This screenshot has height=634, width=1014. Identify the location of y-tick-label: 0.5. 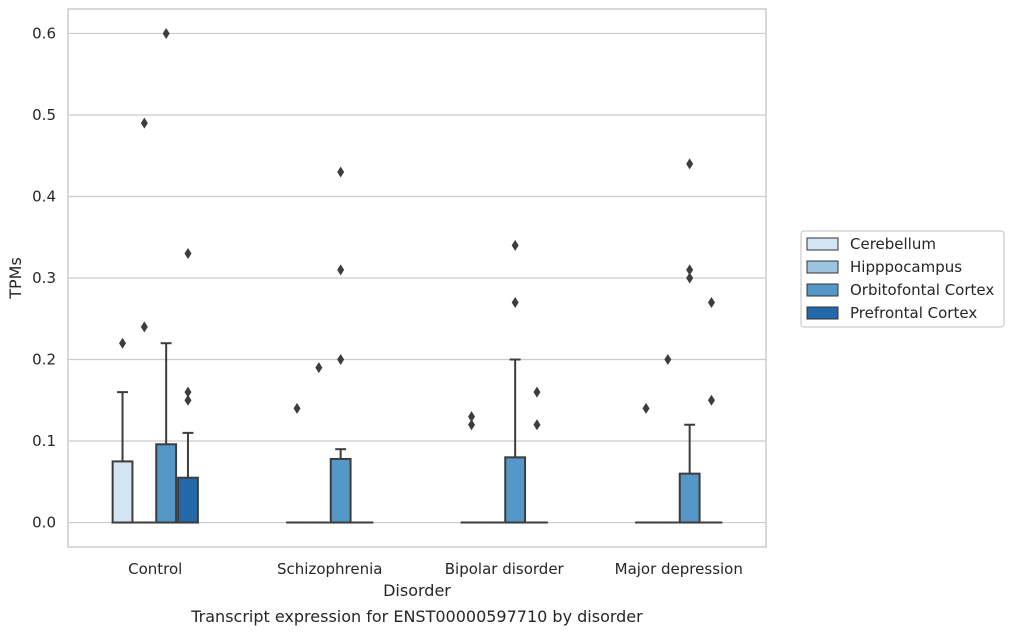
(44, 115).